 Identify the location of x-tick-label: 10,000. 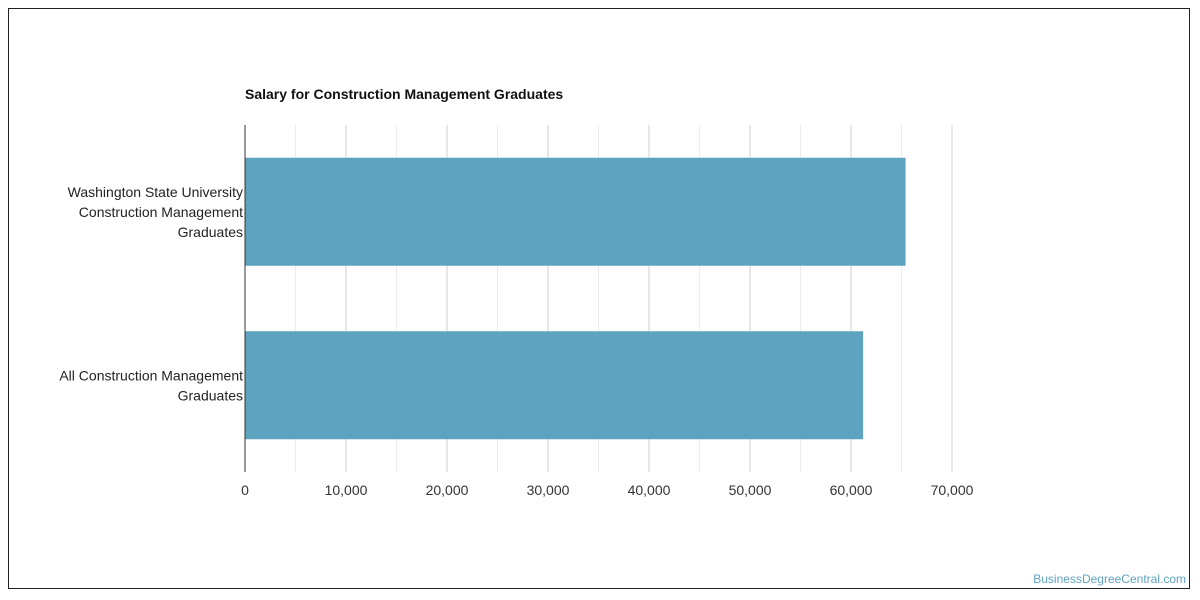
(346, 490).